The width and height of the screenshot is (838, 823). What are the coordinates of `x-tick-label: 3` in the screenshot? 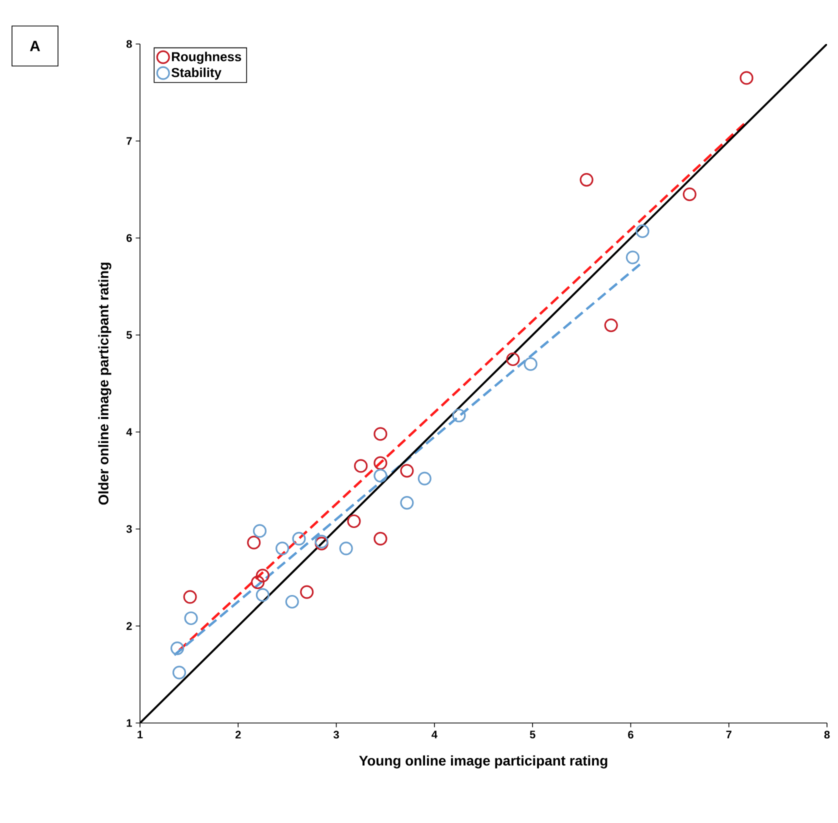 It's located at (336, 734).